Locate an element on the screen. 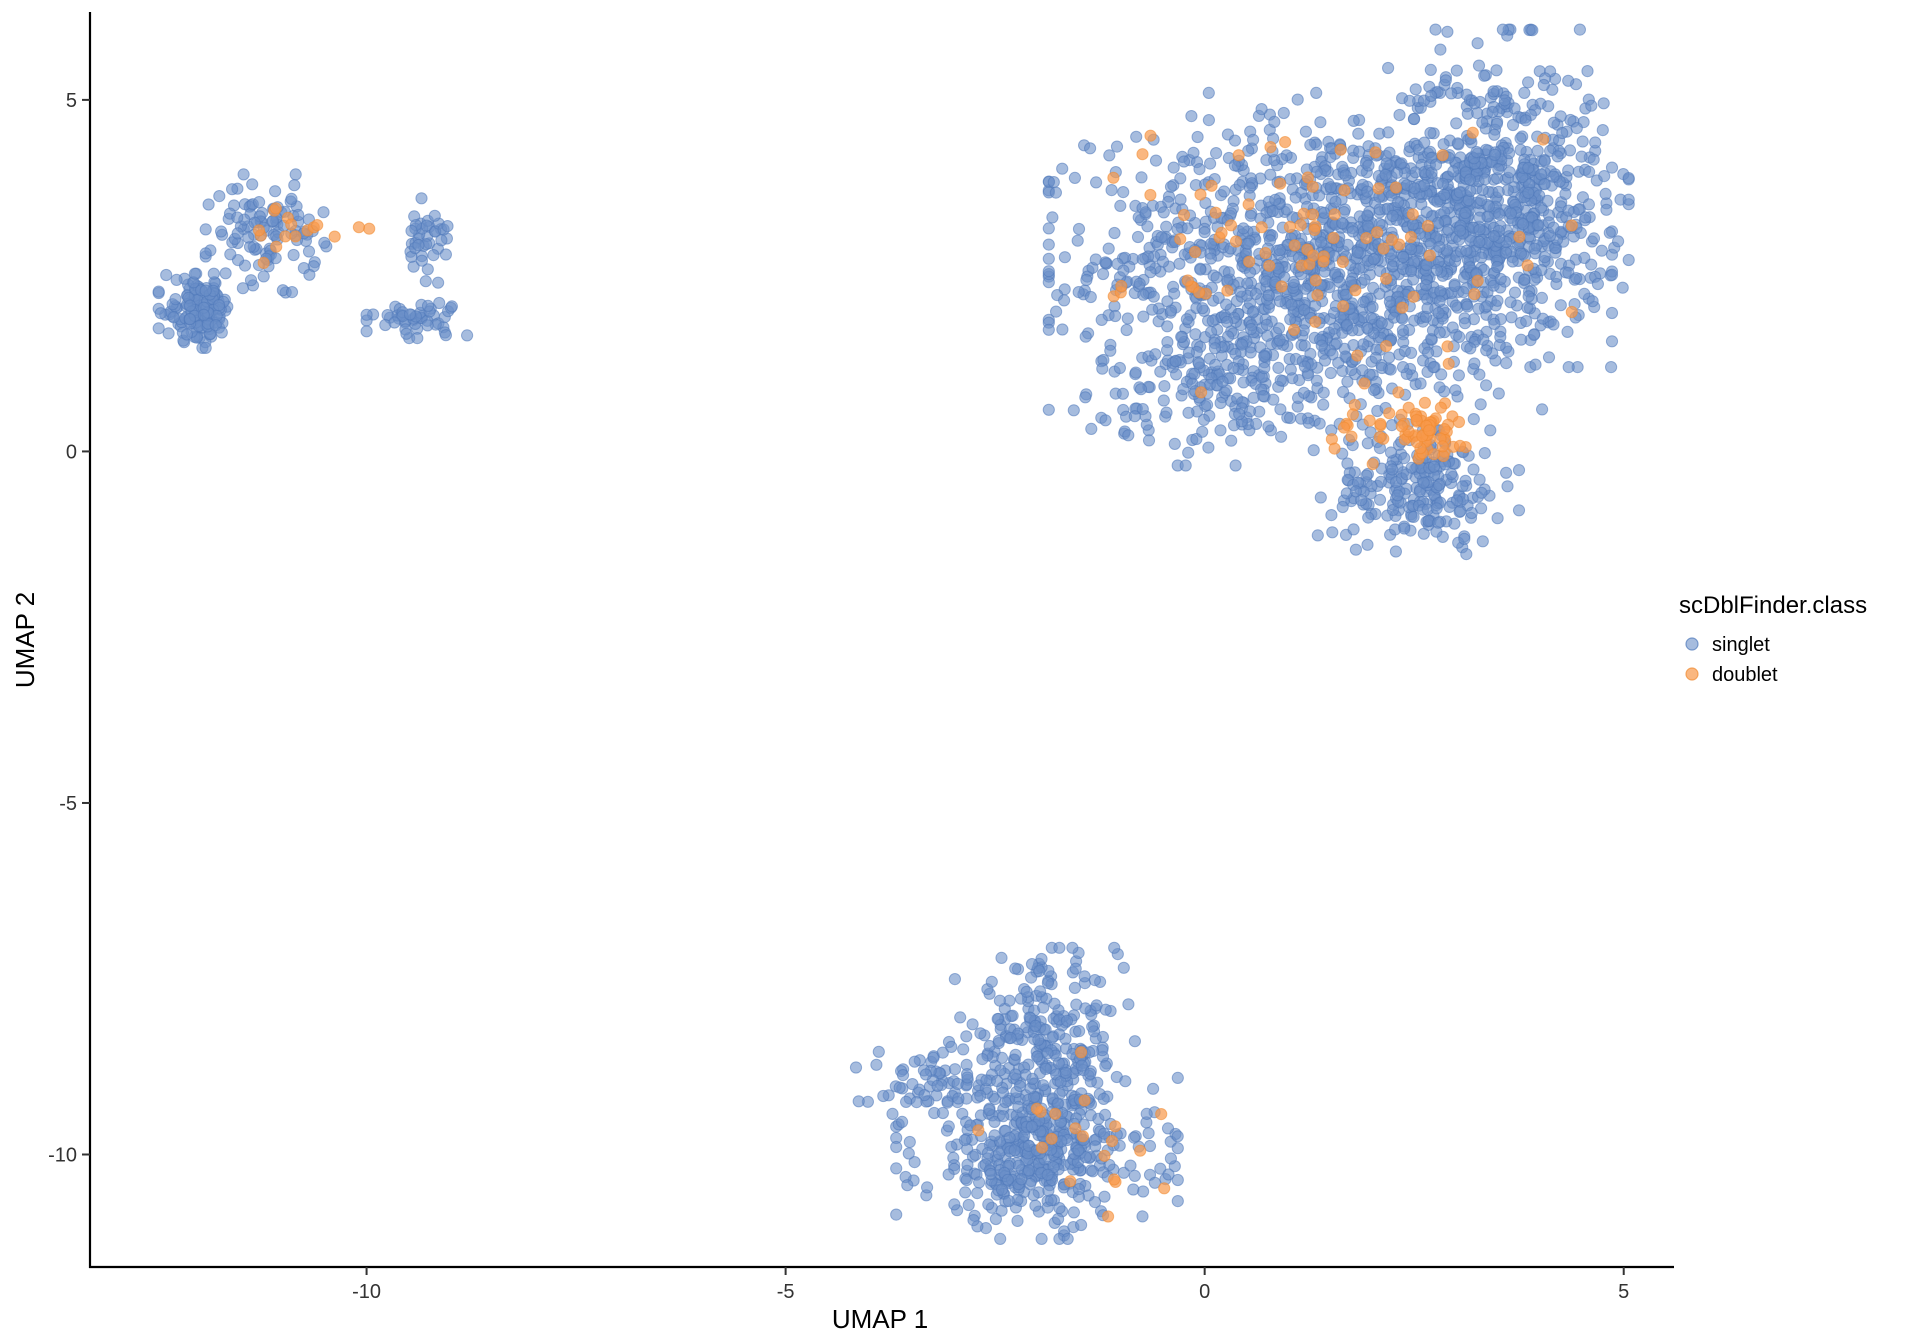  legend-key-singlet is located at coordinates (1692, 644).